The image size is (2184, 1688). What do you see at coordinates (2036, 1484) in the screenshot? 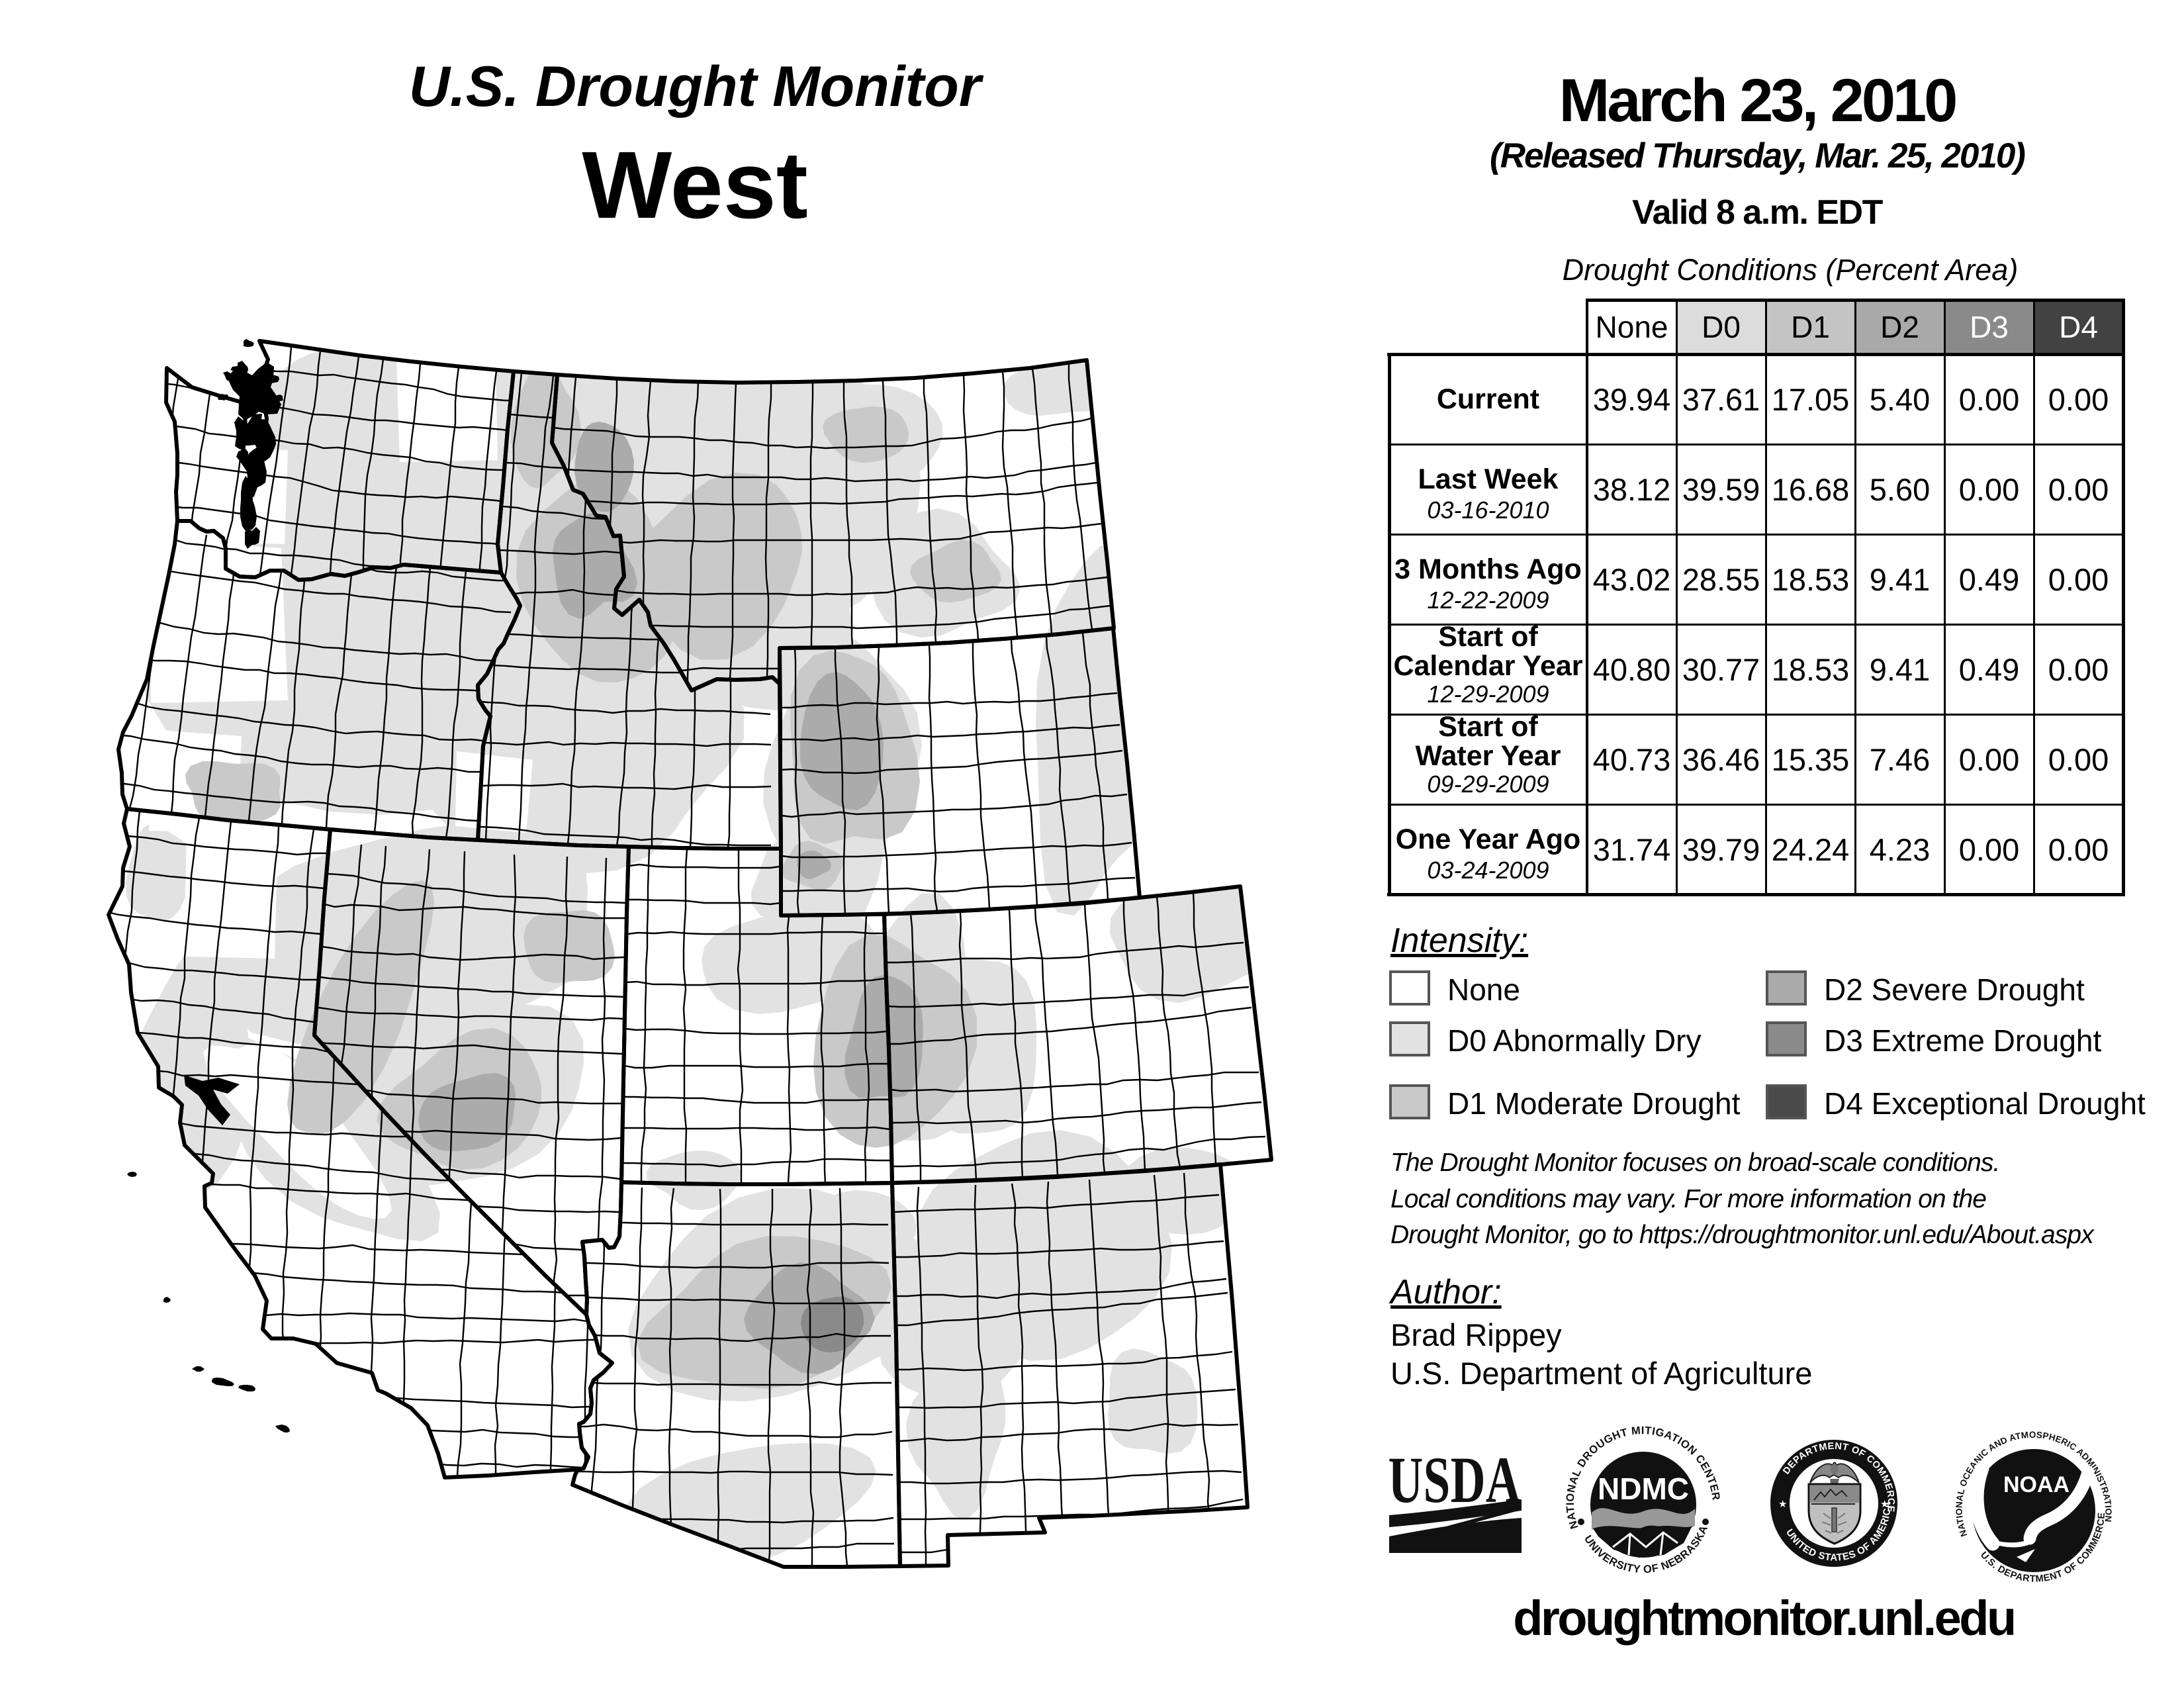
I see `svg-text: NOAA` at bounding box center [2036, 1484].